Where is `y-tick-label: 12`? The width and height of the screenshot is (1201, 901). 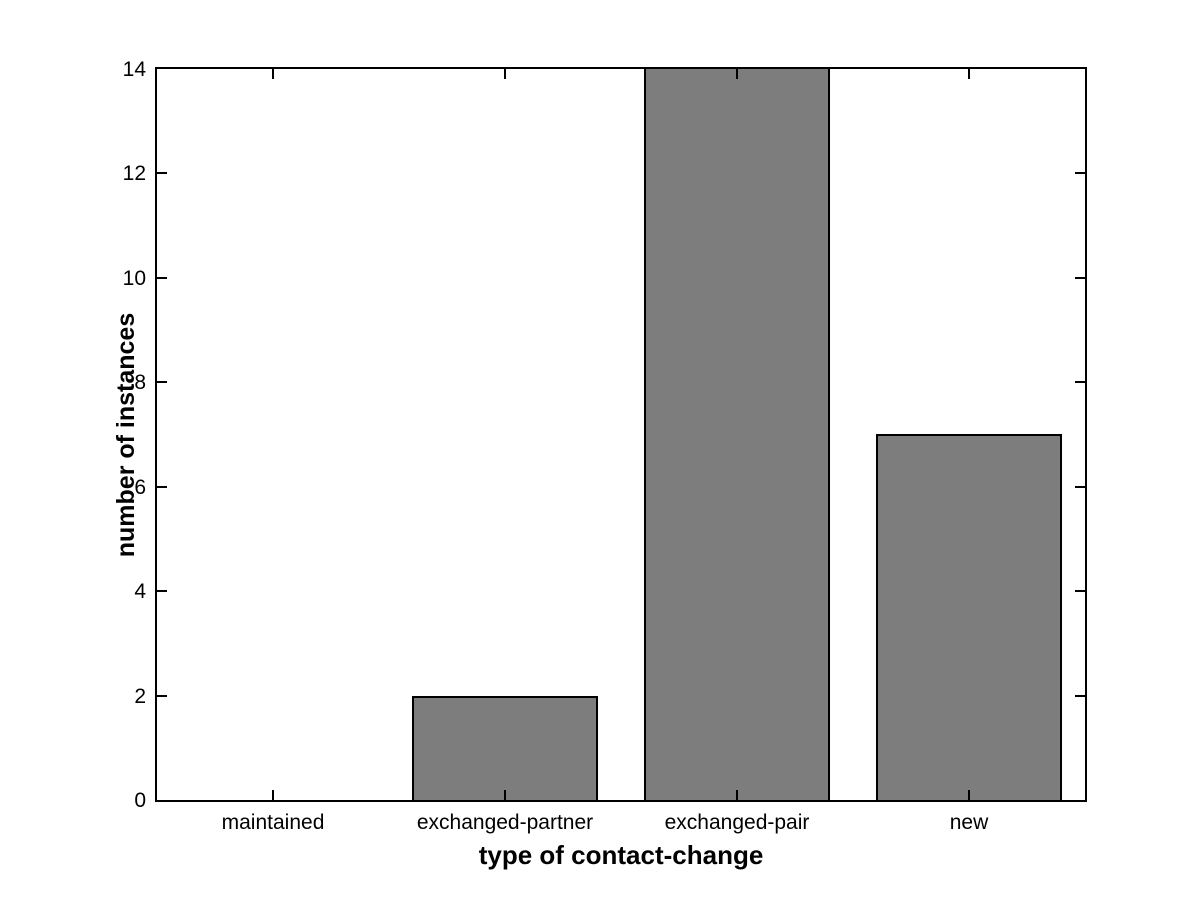 y-tick-label: 12 is located at coordinates (134, 173).